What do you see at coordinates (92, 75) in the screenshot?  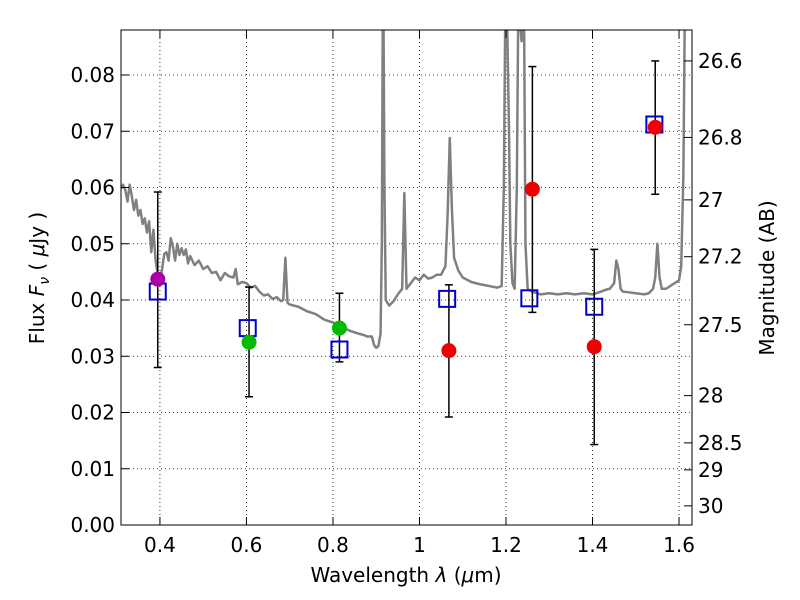 I see `y-tick-label: 0.08` at bounding box center [92, 75].